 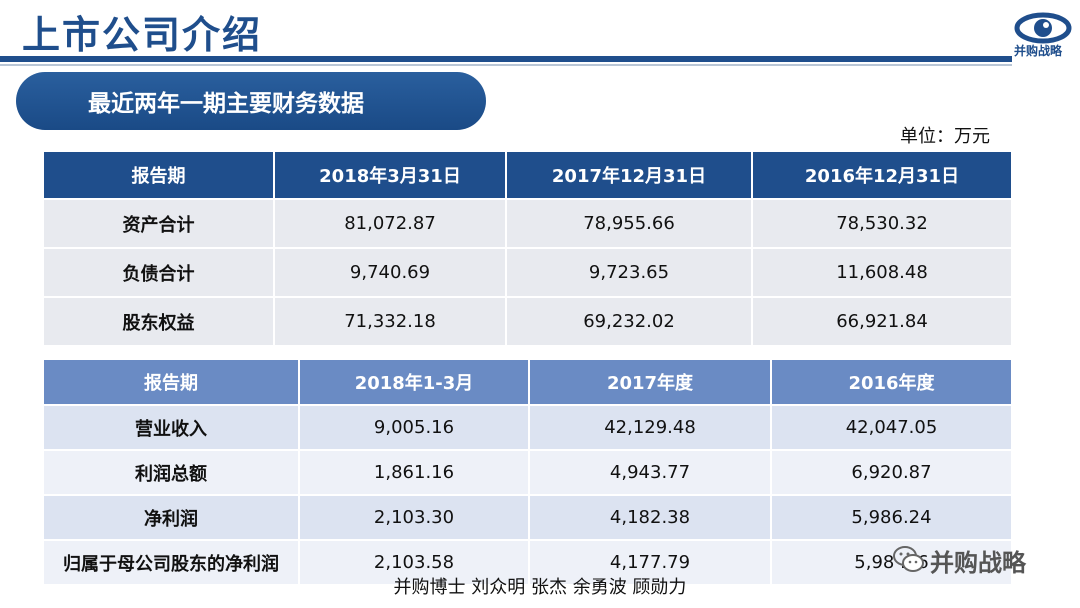 I want to click on column-header: 2017年12月31日, so click(x=629, y=175).